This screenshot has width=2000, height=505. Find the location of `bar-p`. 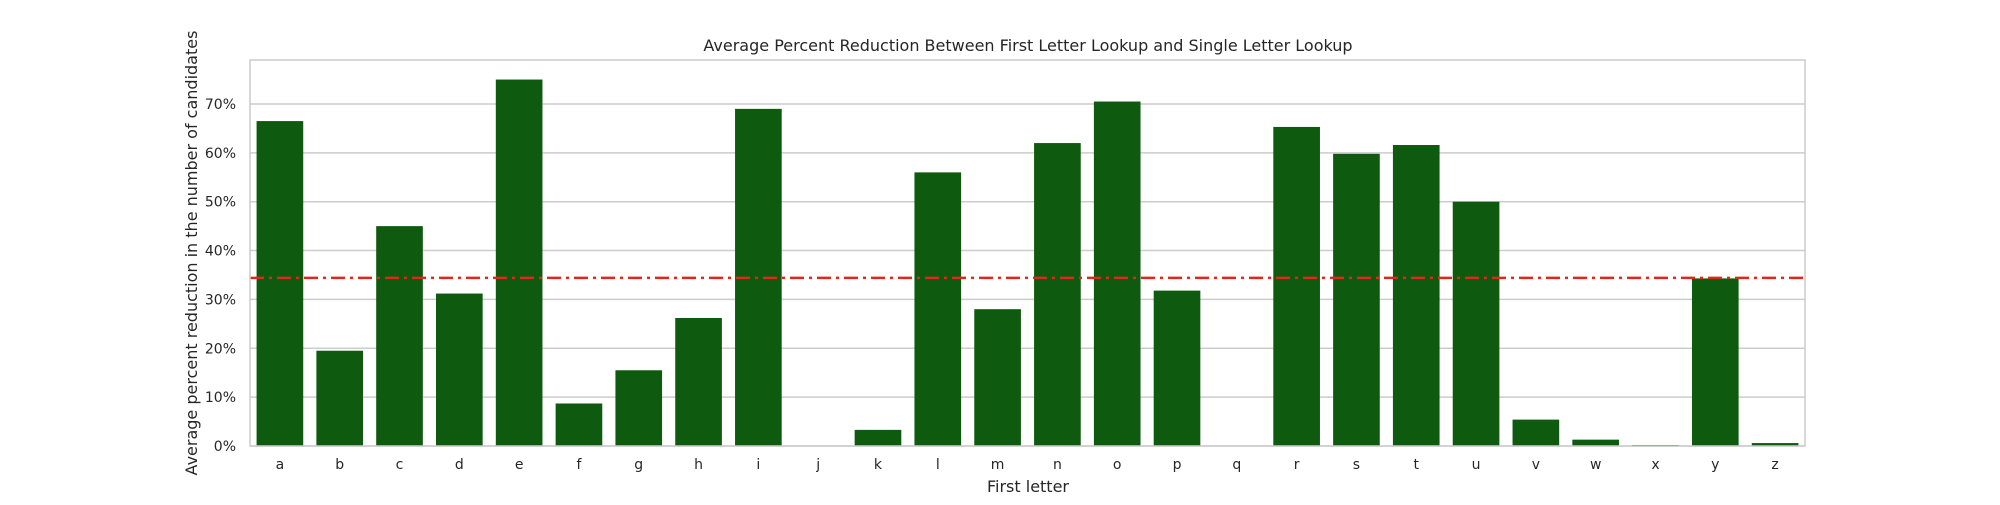

bar-p is located at coordinates (1177, 368).